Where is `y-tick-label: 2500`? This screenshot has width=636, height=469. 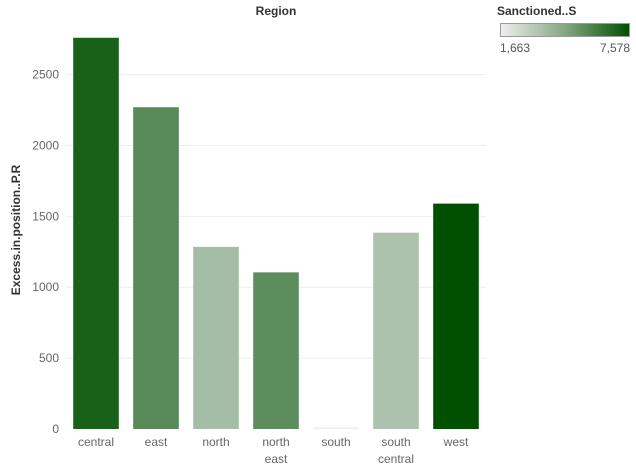
y-tick-label: 2500 is located at coordinates (45, 75).